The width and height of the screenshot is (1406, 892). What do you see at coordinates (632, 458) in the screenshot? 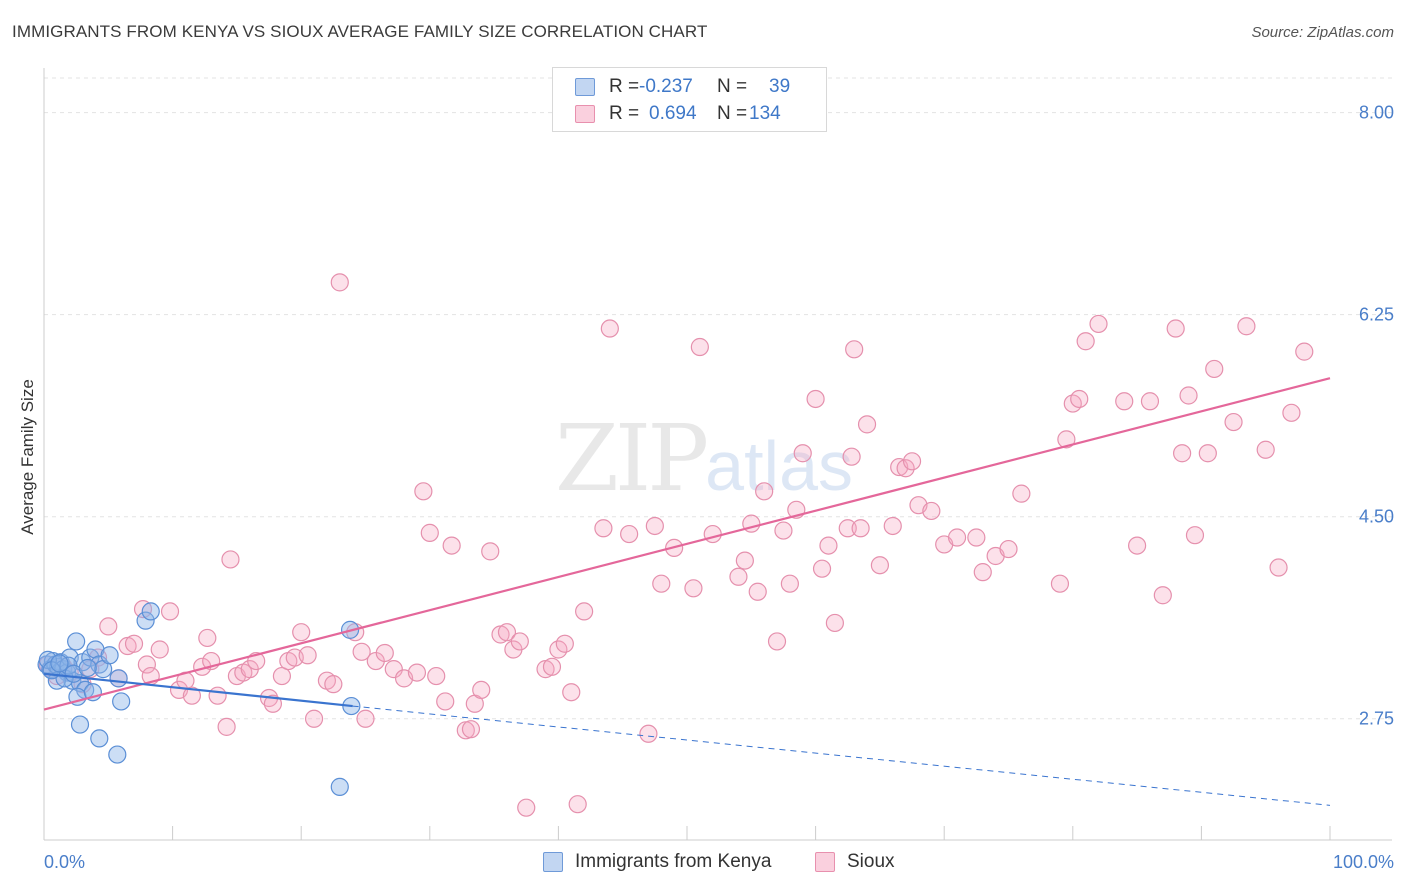
I see `watermark-zip: ZIP` at bounding box center [632, 458].